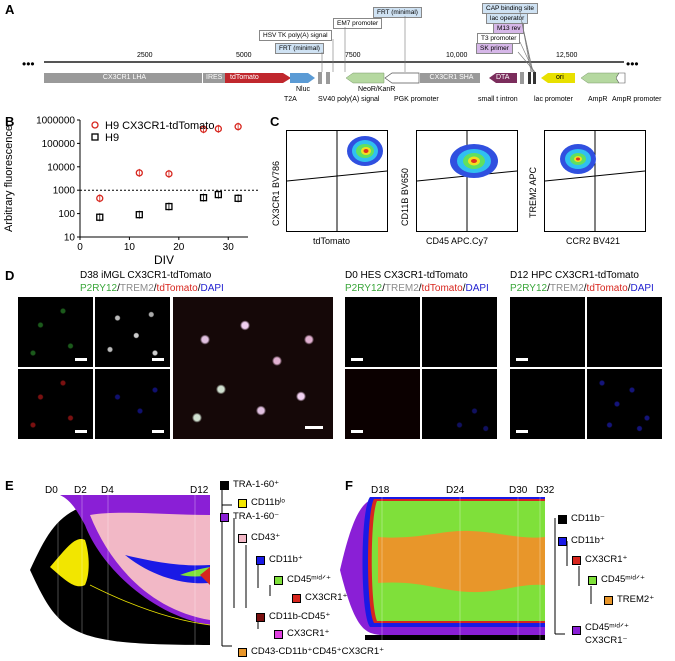  What do you see at coordinates (588, 540) in the screenshot?
I see `legend-f-1: CD11b⁺` at bounding box center [588, 540].